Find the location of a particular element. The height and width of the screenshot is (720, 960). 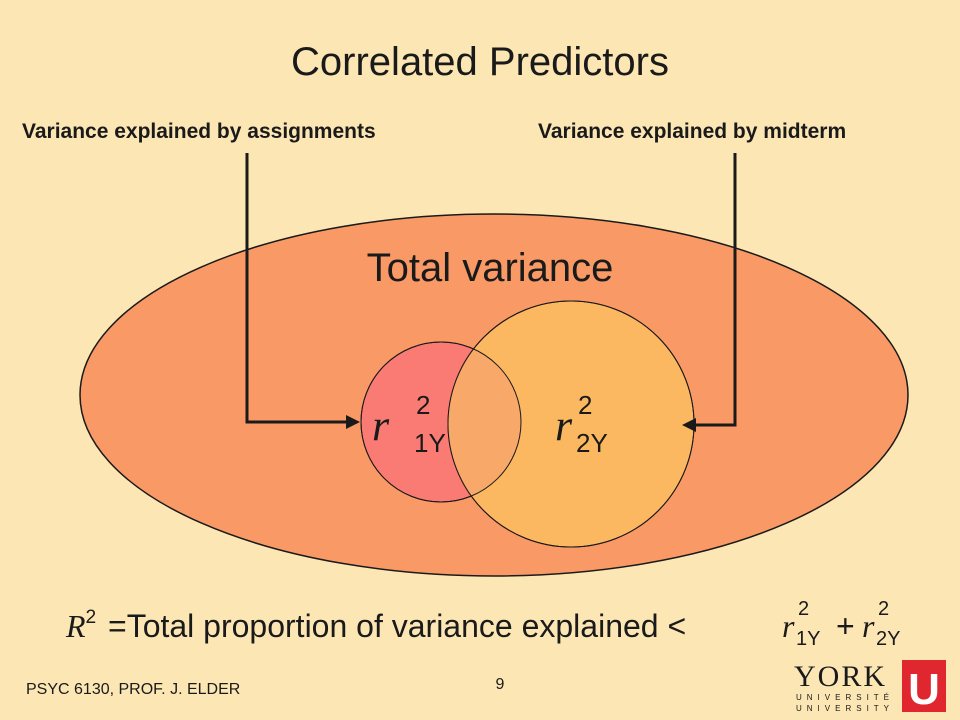

assignments-label: Variance explained by assignments is located at coordinates (199, 131).